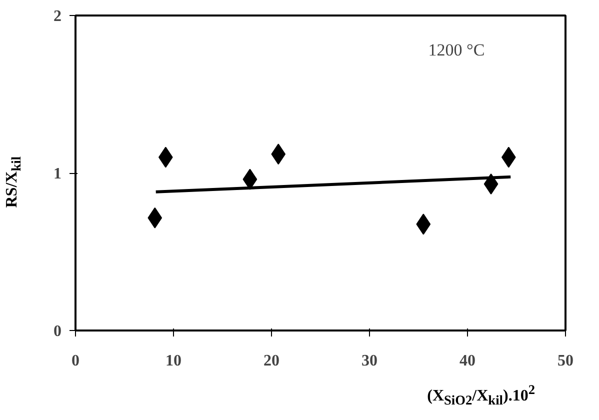 This screenshot has width=599, height=420. I want to click on annotation: 1200 °C, so click(456, 50).